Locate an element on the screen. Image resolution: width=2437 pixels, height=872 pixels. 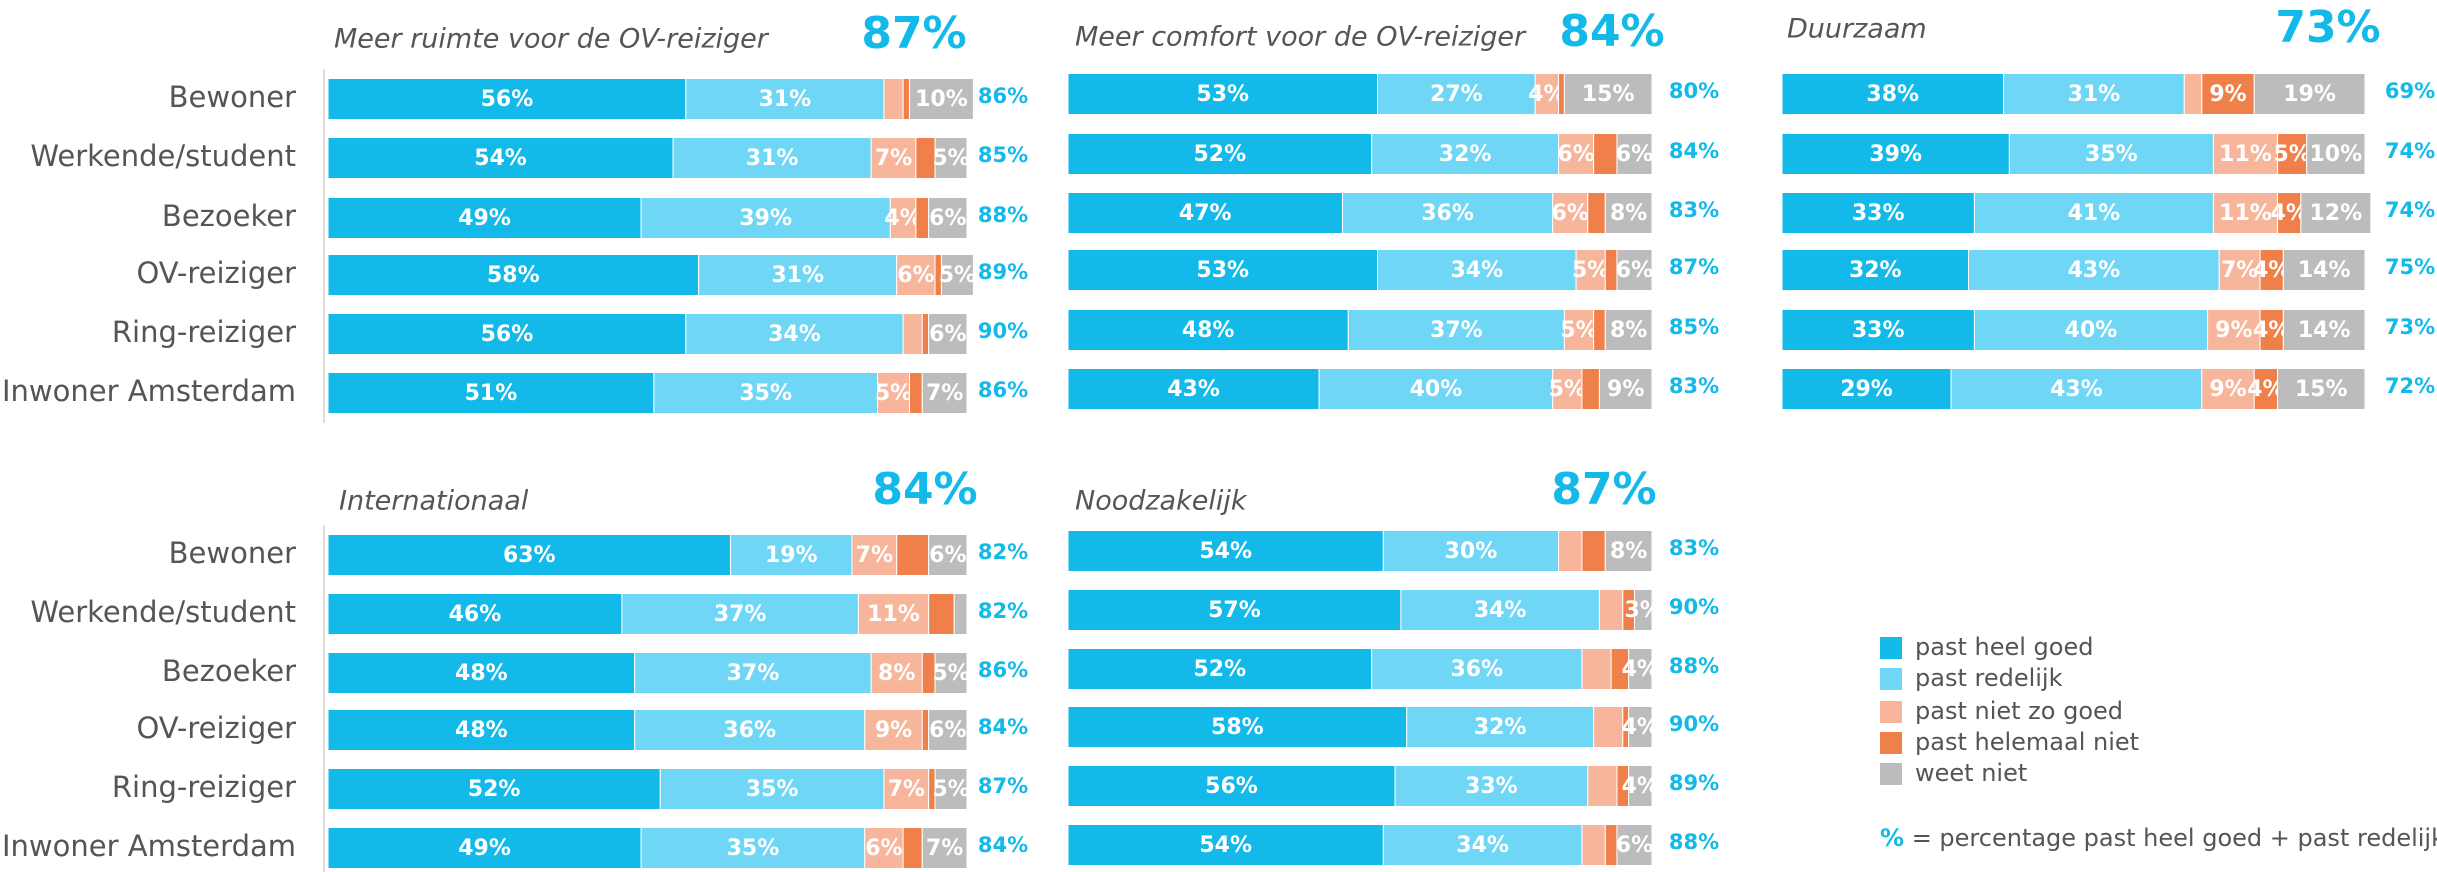
segment-label: 47% is located at coordinates (1205, 213).